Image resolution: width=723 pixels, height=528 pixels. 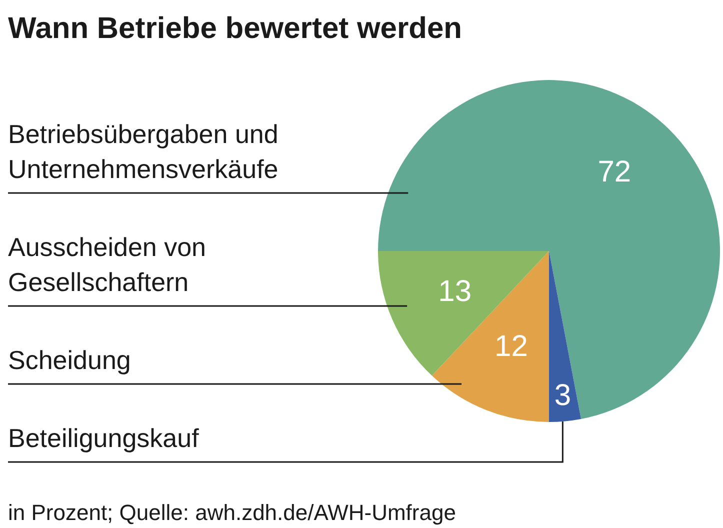 What do you see at coordinates (107, 264) in the screenshot?
I see `slice-label: Ausscheiden von Gesellschaftern` at bounding box center [107, 264].